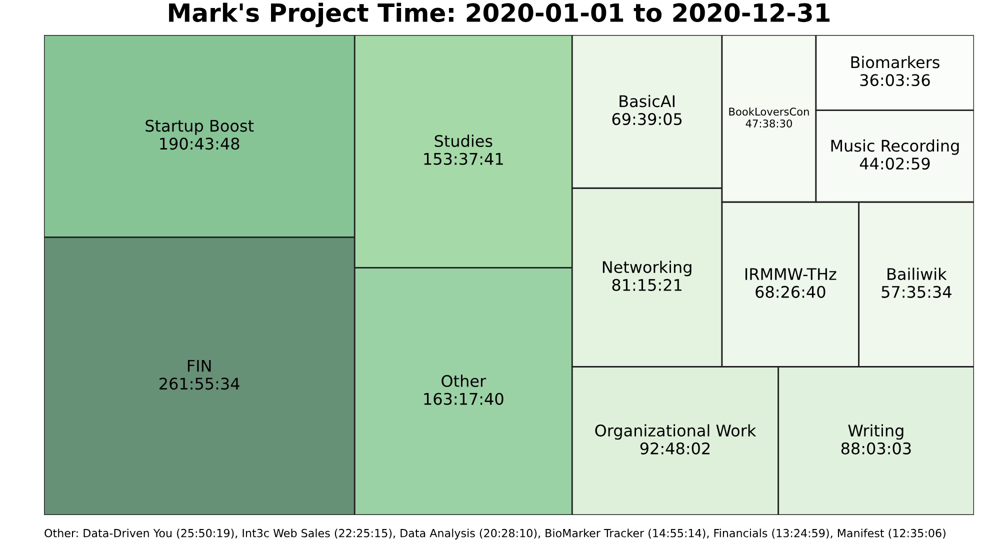 The image size is (998, 546). Describe the element at coordinates (876, 432) in the screenshot. I see `category-label: Writing` at that location.